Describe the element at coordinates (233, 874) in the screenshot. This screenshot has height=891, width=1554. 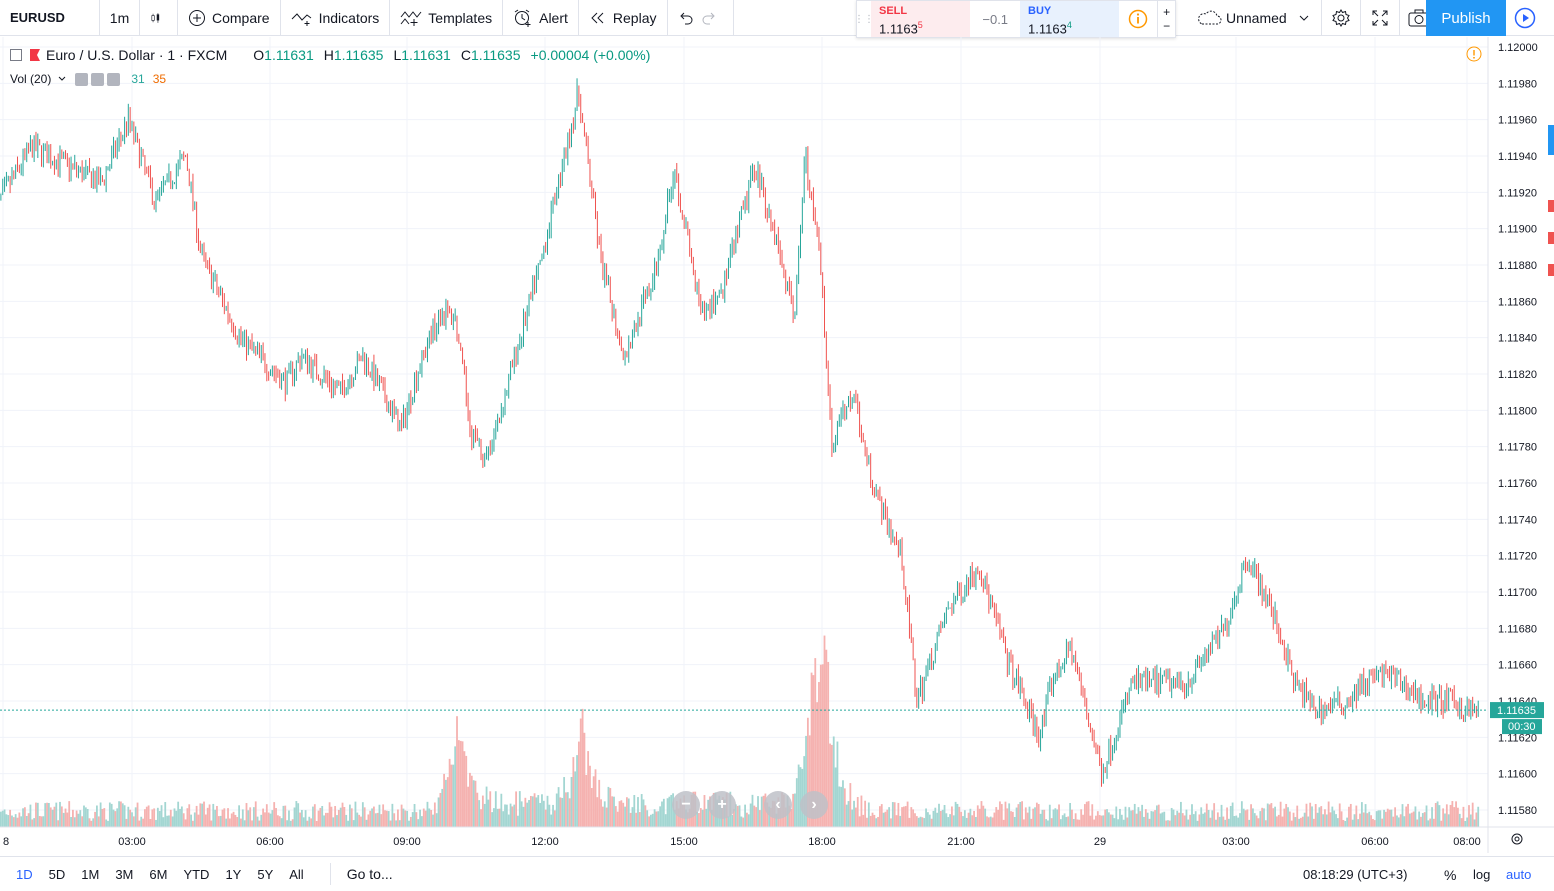
I see `range-button-1y: 1Y` at that location.